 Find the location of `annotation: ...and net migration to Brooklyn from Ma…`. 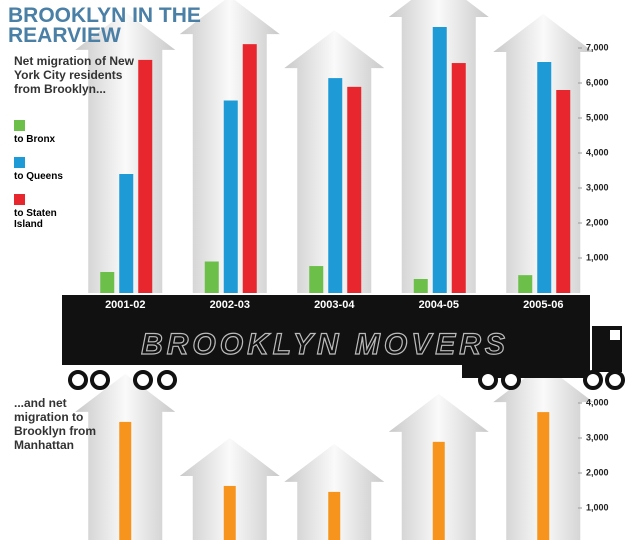

annotation: ...and net migration to Brooklyn from Ma… is located at coordinates (55, 424).